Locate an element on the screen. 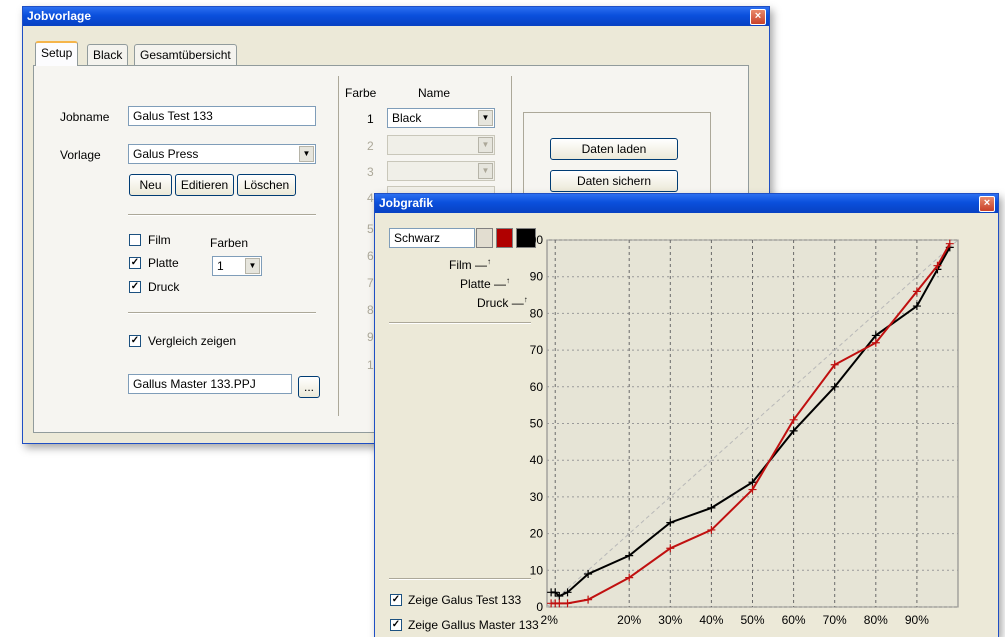  farben-select: 1 ▼ is located at coordinates (237, 266).